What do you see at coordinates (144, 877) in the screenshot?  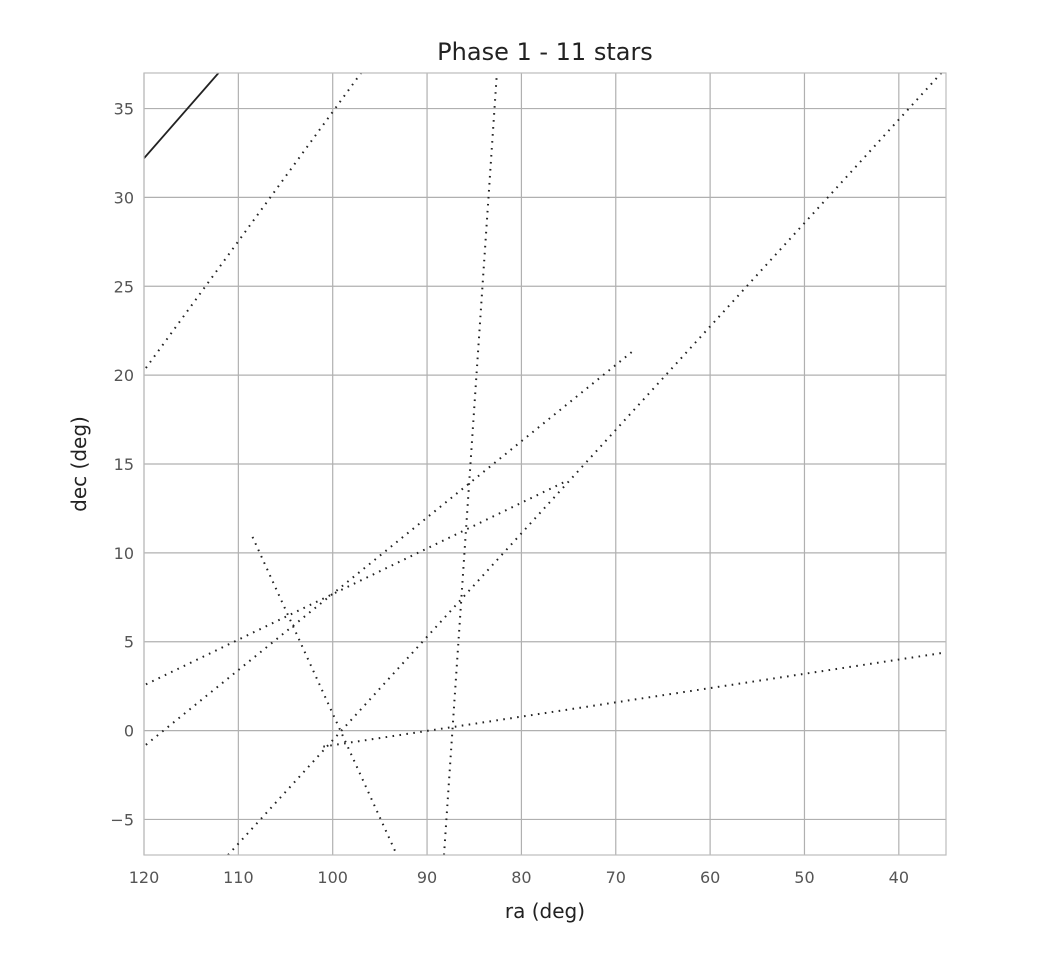 I see `x-tick-label: 120` at bounding box center [144, 877].